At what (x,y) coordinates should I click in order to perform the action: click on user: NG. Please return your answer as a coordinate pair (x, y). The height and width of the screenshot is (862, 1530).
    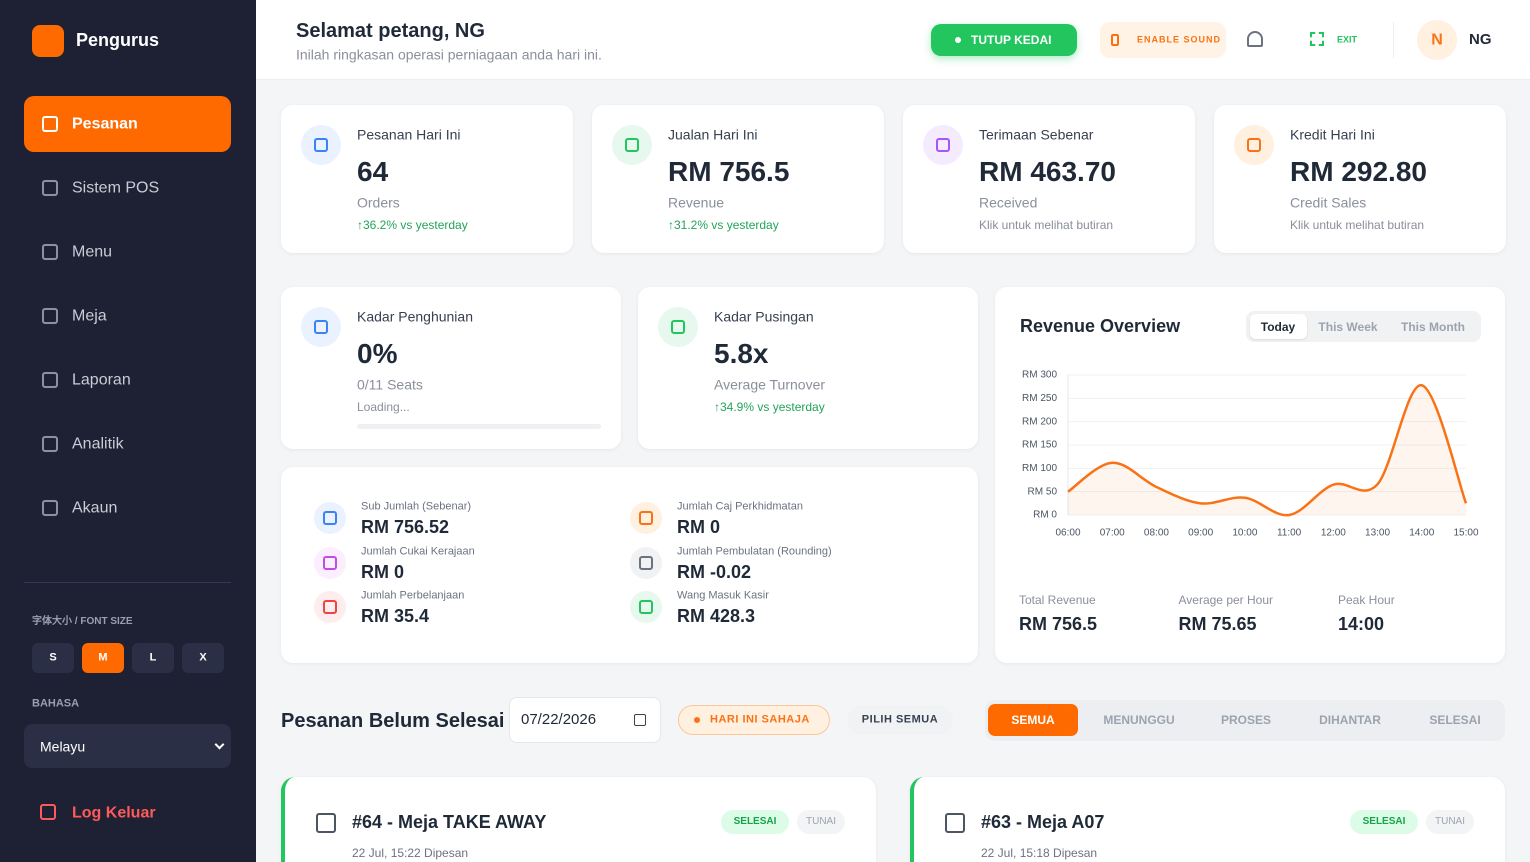
    Looking at the image, I should click on (1480, 39).